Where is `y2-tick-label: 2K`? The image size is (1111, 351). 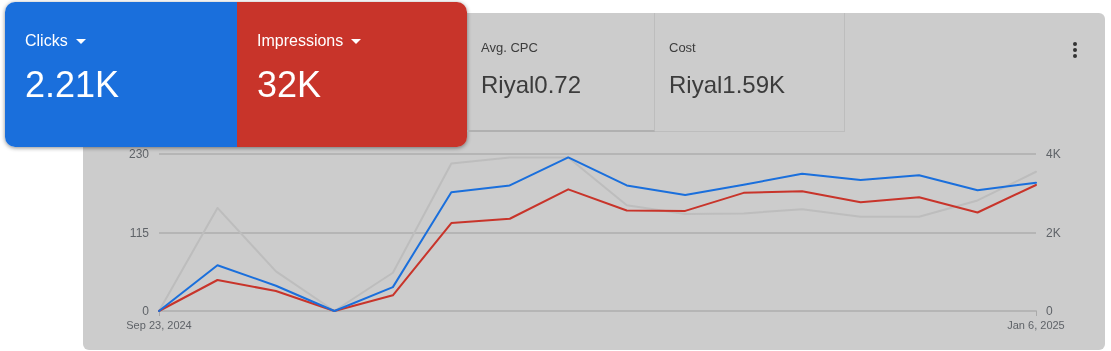
y2-tick-label: 2K is located at coordinates (1053, 232).